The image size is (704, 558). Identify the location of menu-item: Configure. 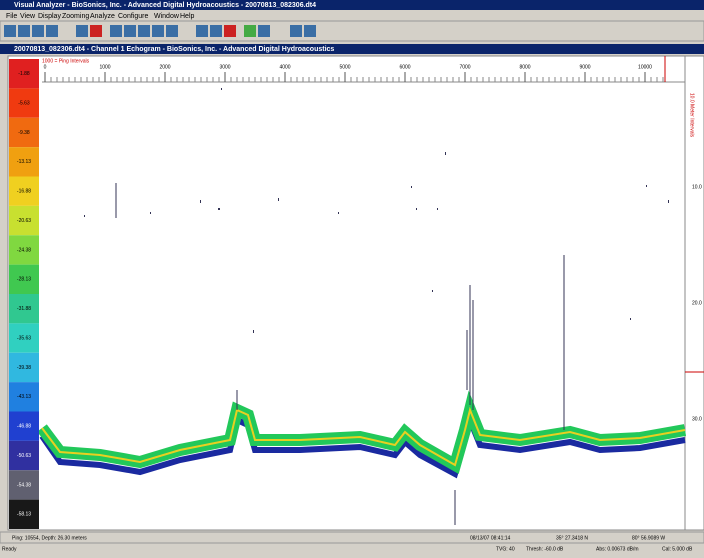
(133, 16).